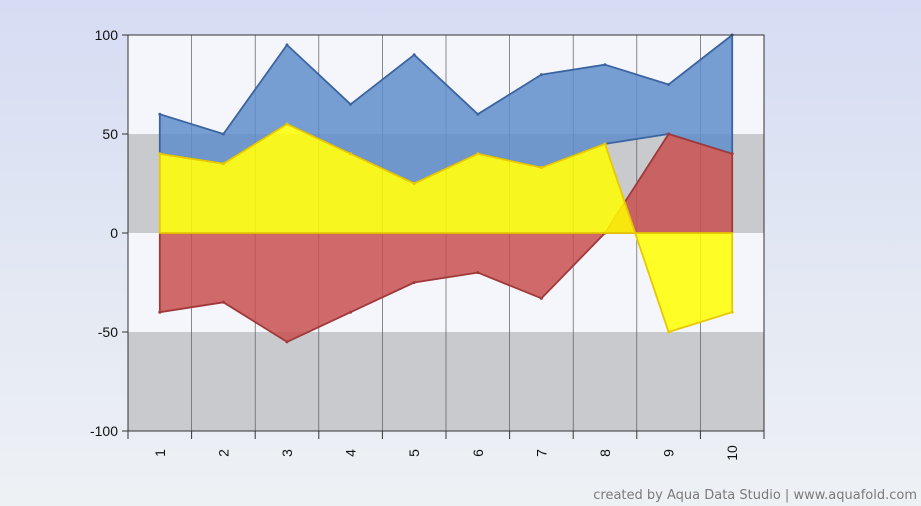  Describe the element at coordinates (414, 453) in the screenshot. I see `x-tick-label: 5` at that location.